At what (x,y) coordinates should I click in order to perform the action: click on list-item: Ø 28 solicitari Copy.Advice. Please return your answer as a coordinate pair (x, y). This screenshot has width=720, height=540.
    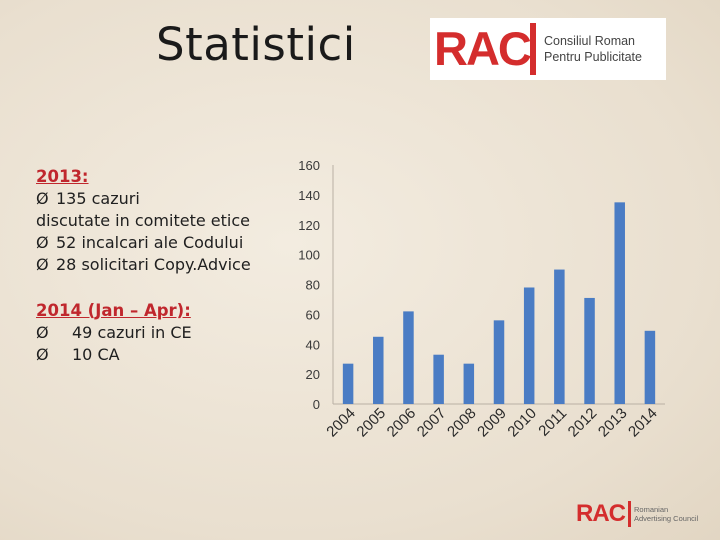
    Looking at the image, I should click on (161, 265).